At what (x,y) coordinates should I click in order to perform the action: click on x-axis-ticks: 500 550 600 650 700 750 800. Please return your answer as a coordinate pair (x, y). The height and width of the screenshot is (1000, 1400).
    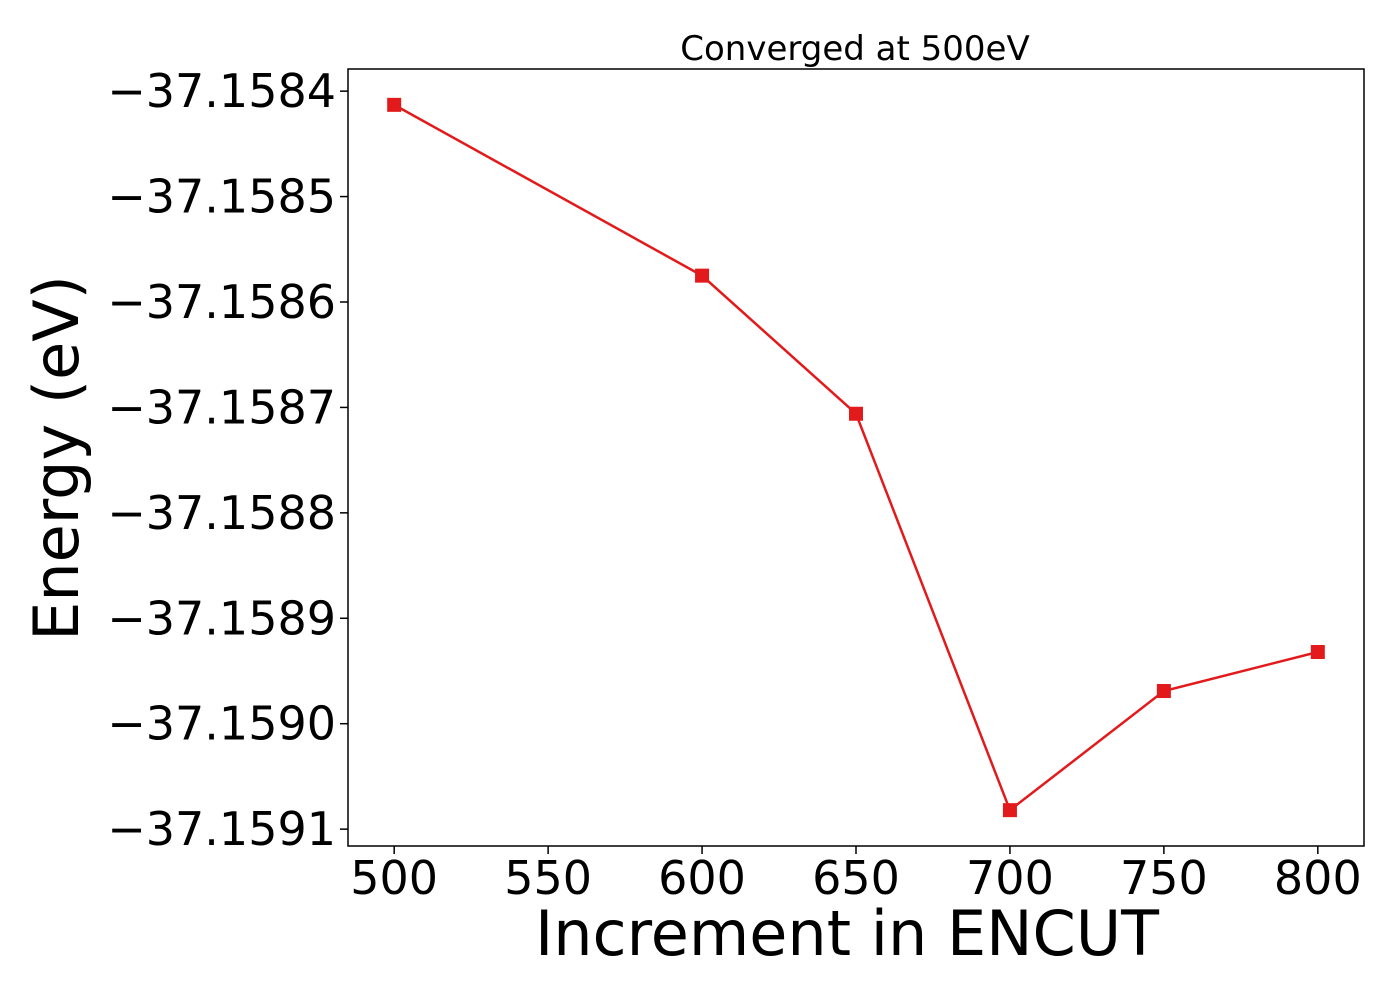
    Looking at the image, I should click on (856, 875).